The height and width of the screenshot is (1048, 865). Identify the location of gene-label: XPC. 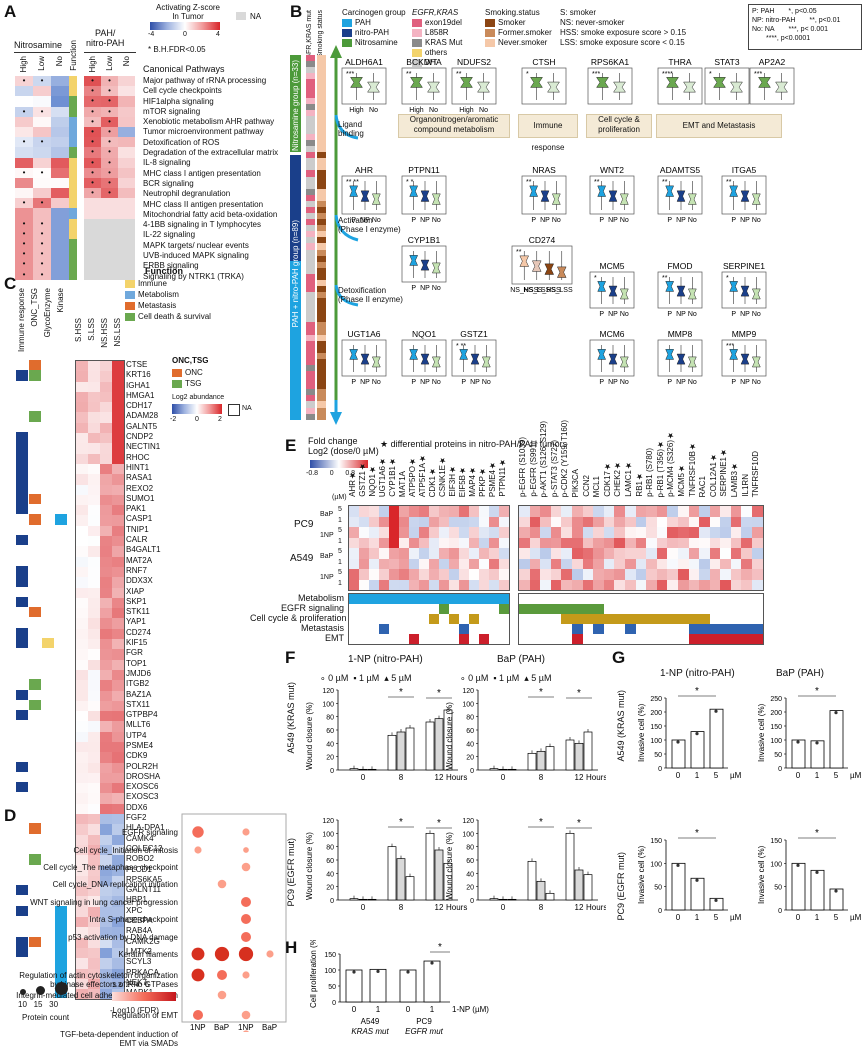
(134, 910).